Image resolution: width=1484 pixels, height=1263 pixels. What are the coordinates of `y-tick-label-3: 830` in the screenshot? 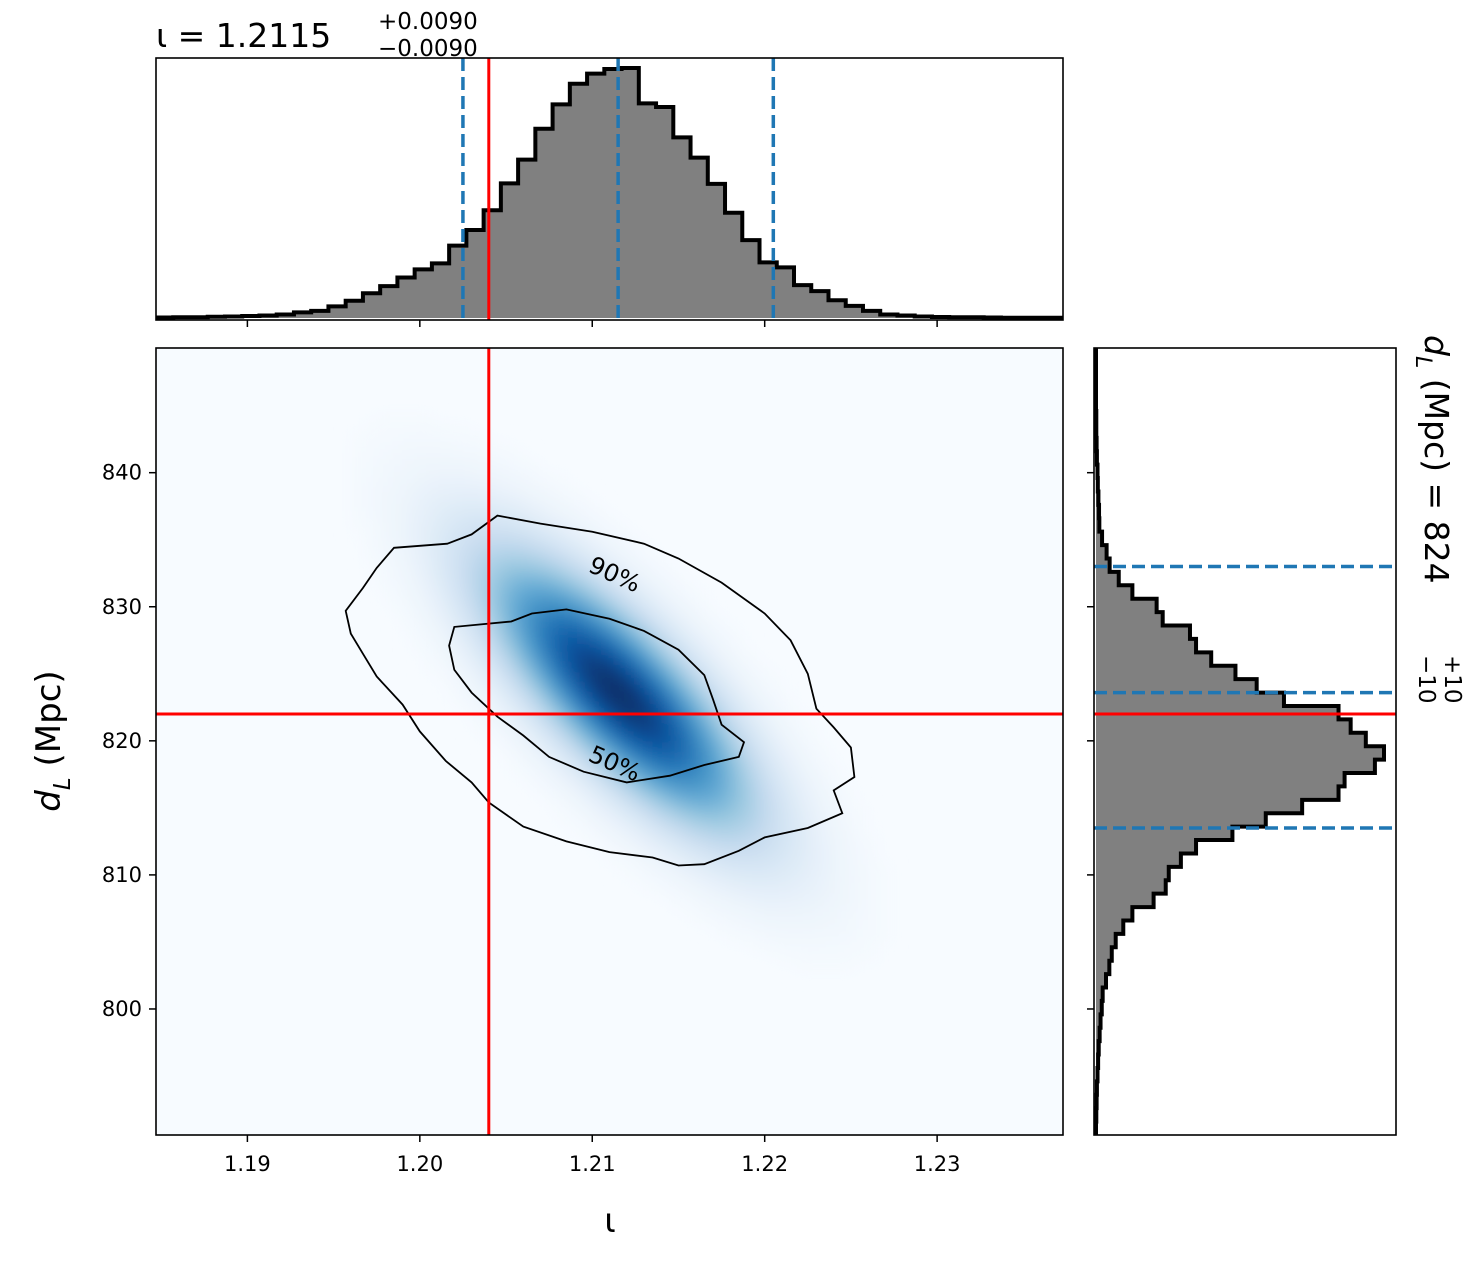 It's located at (122, 607).